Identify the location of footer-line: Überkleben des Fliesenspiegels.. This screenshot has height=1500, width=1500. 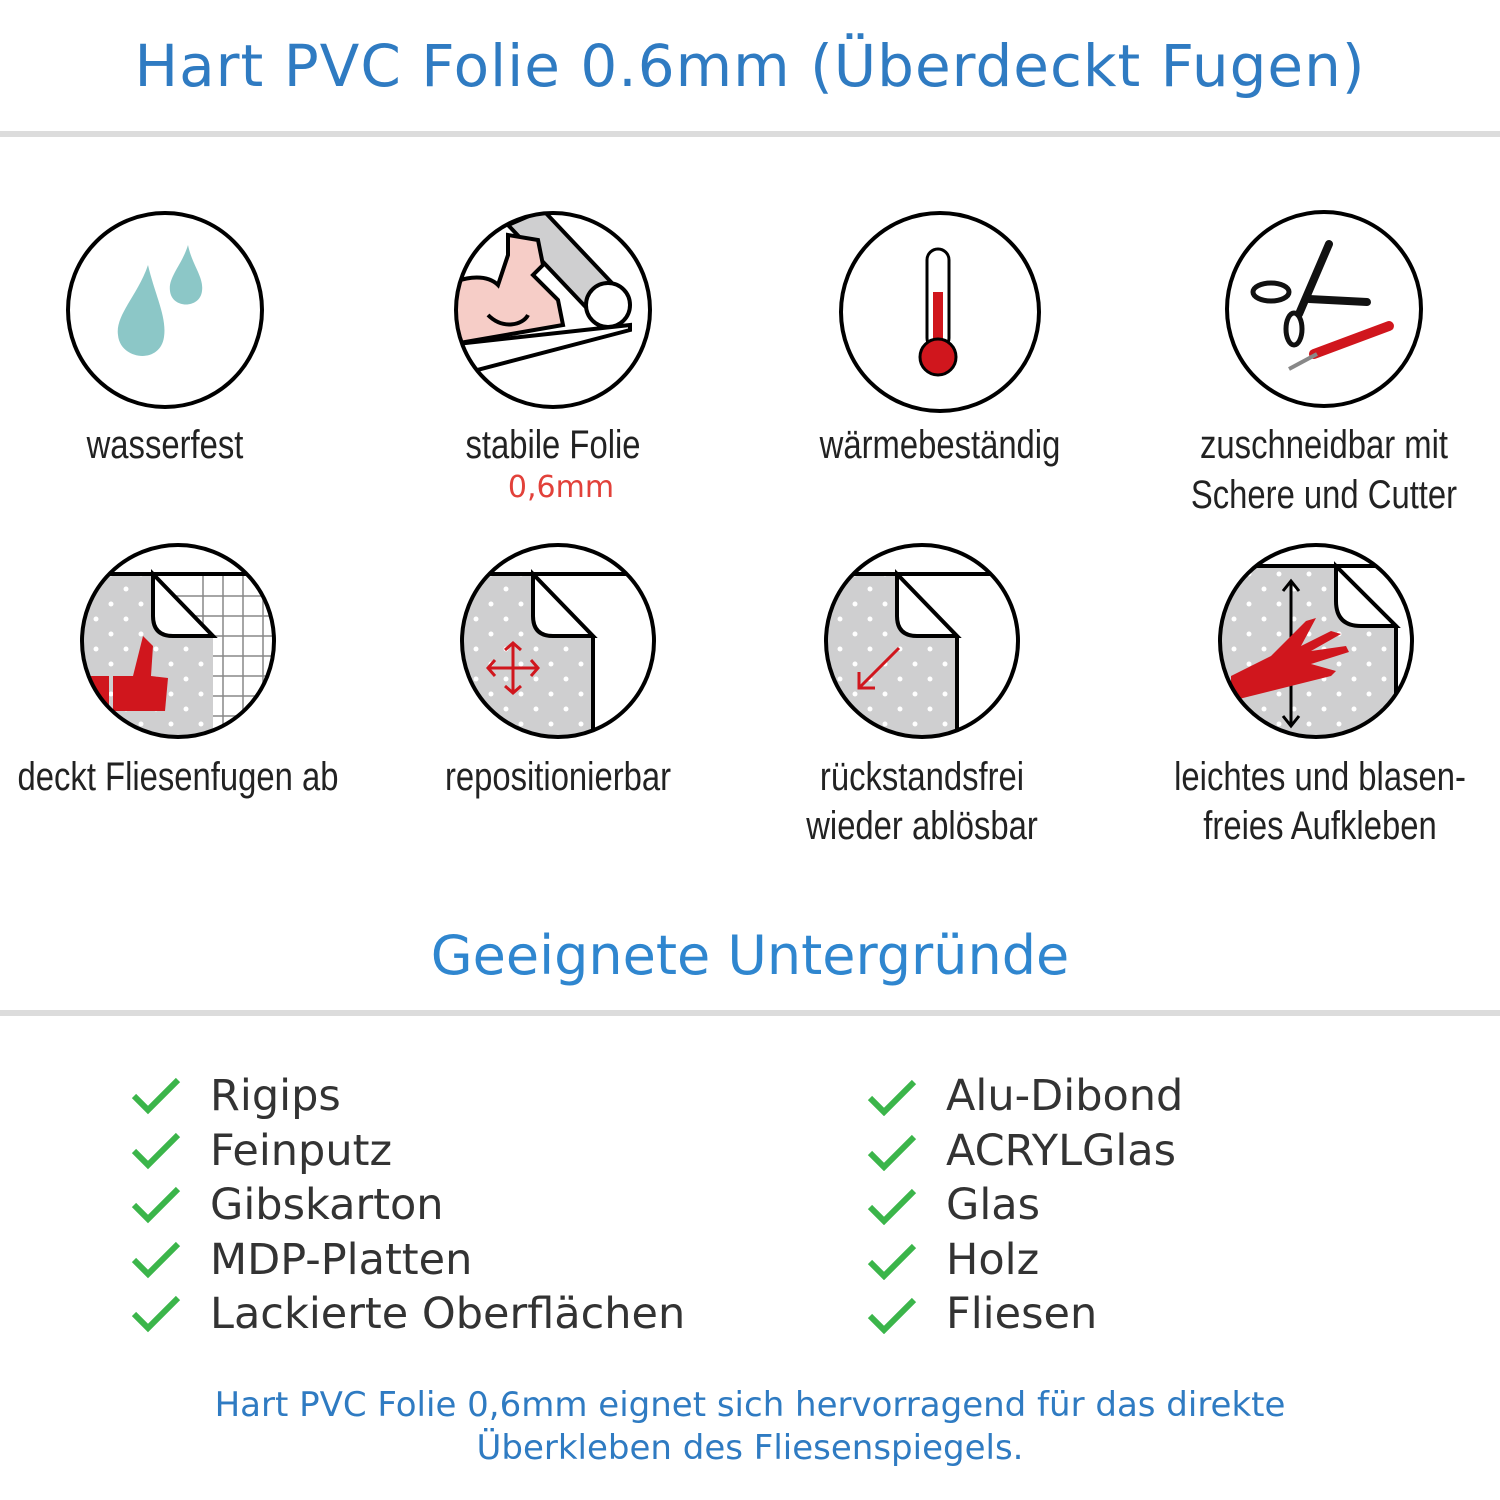
(750, 1448).